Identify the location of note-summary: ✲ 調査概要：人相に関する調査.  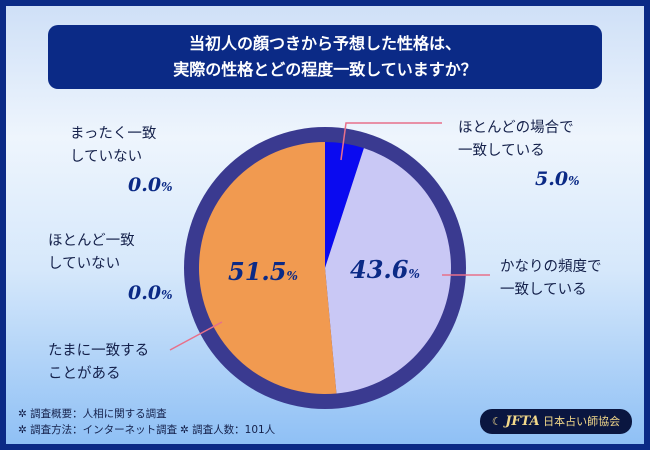
(92, 414).